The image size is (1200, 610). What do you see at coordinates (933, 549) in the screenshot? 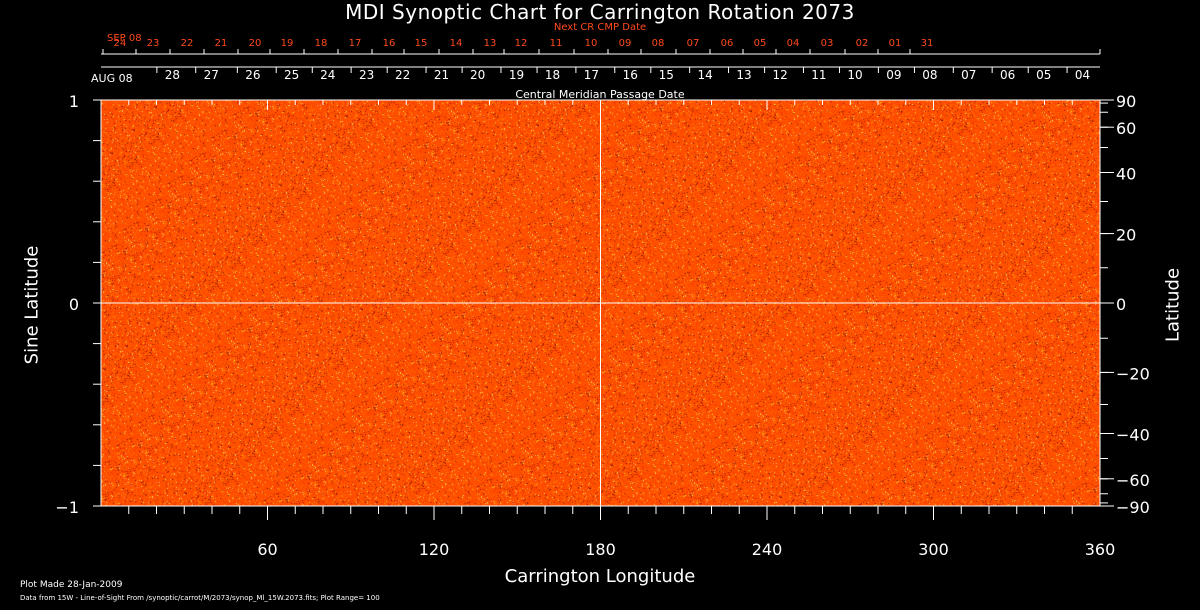
I see `x-tick-label: 300` at bounding box center [933, 549].